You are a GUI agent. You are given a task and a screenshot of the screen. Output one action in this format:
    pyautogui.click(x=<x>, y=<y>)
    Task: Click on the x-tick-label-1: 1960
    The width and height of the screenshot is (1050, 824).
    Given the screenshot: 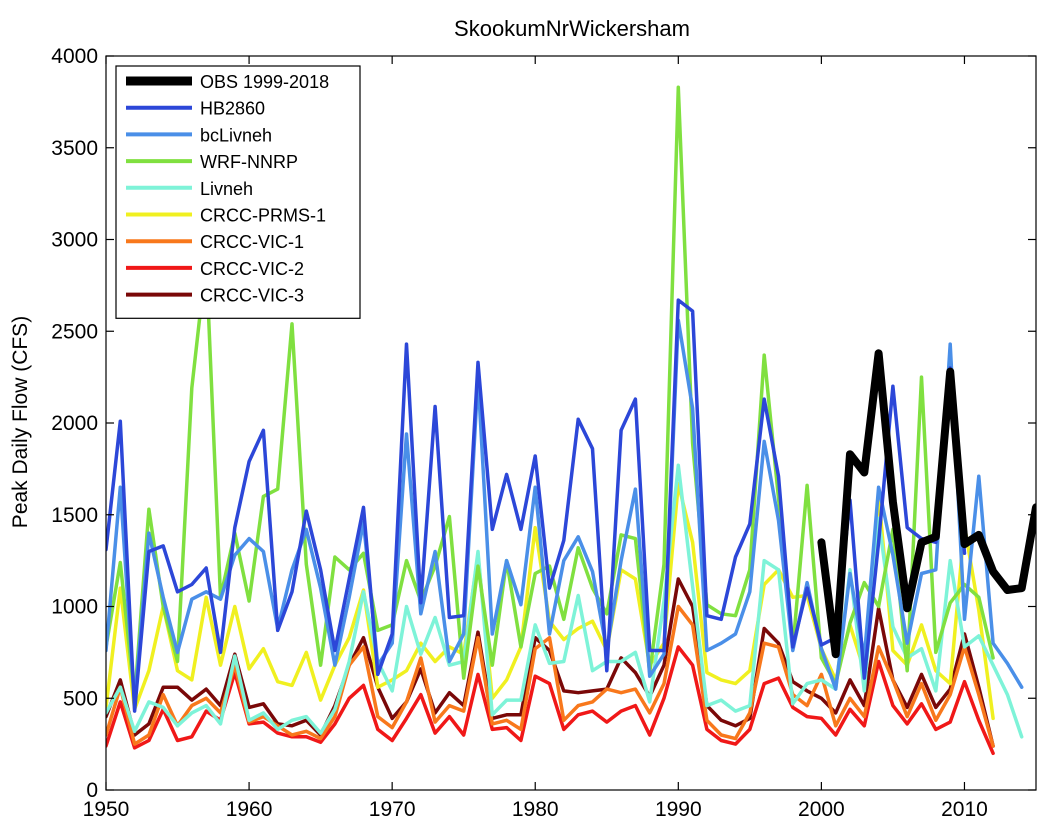 What is the action you would take?
    pyautogui.click(x=249, y=808)
    